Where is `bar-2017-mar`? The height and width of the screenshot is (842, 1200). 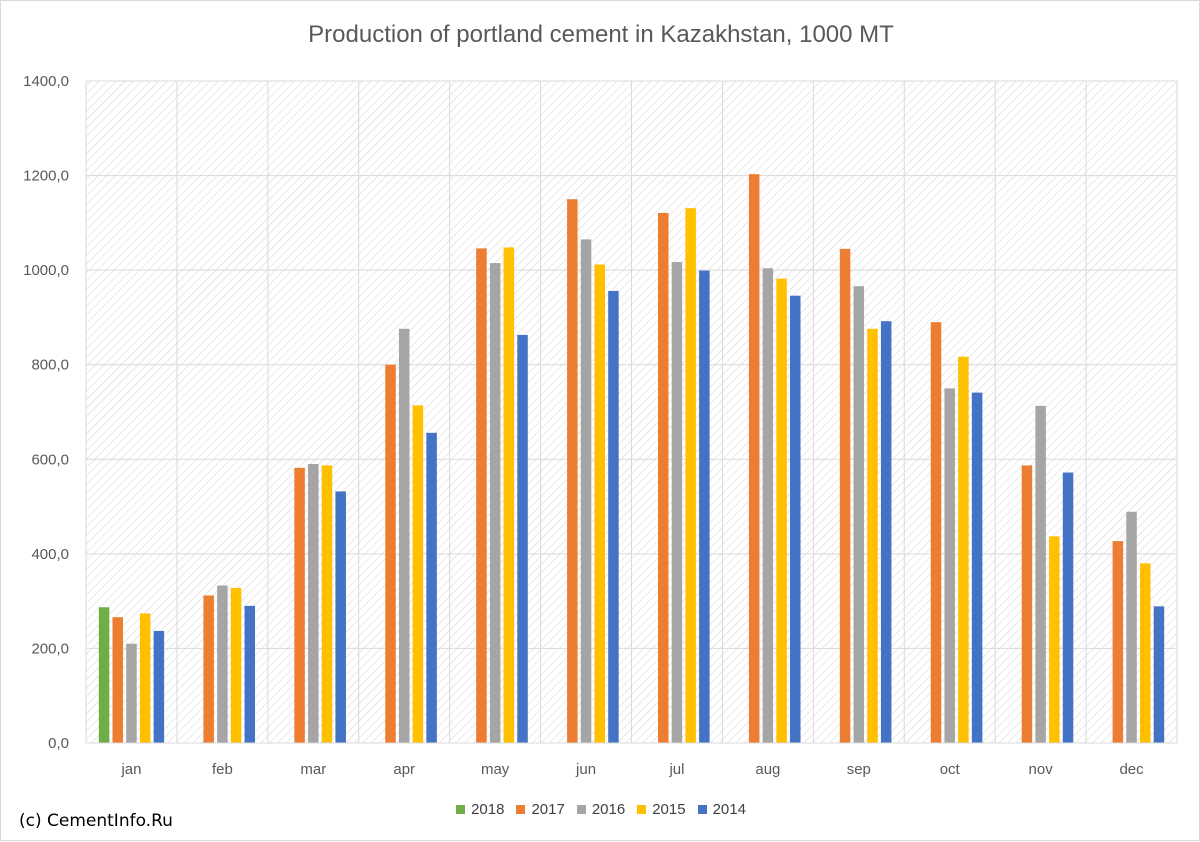
bar-2017-mar is located at coordinates (299, 605).